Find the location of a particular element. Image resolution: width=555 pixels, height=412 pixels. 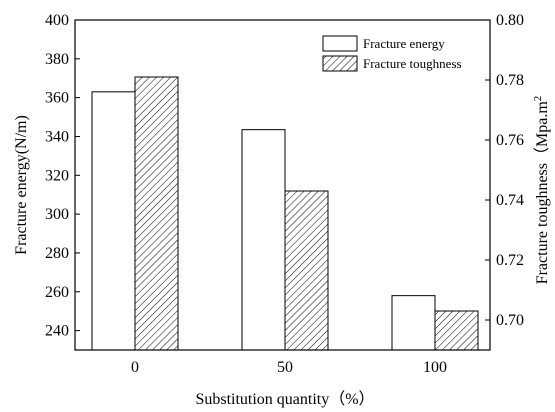

left-tick-label: 260 is located at coordinates (57, 292).